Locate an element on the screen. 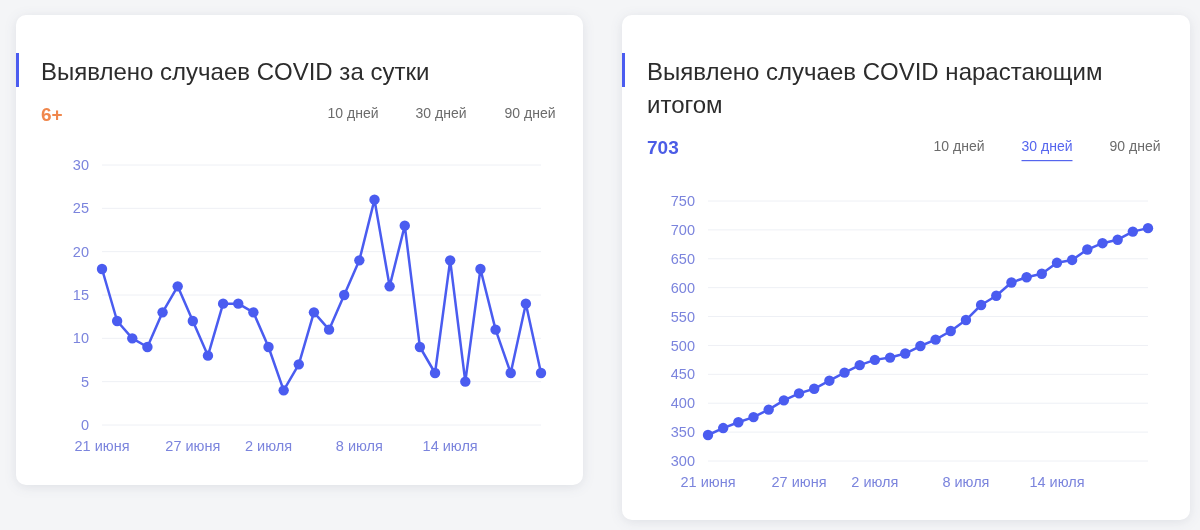 This screenshot has height=530, width=1200. y-tick-label: 700 is located at coordinates (682, 229).